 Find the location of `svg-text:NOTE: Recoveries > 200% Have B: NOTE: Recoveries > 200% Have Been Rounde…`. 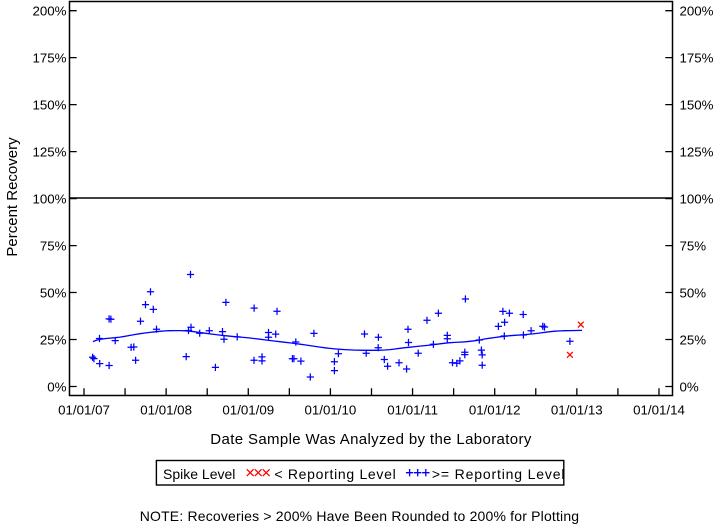

svg-text:NOTE: Recoveries > 200% Have B: NOTE: Recoveries > 200% Have Been Rounde… is located at coordinates (360, 516).